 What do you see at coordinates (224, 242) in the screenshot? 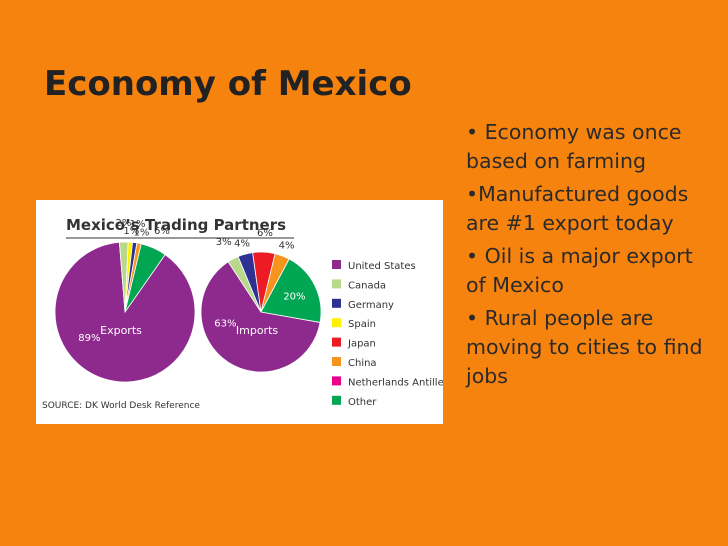
I see `value-label: 3%` at bounding box center [224, 242].